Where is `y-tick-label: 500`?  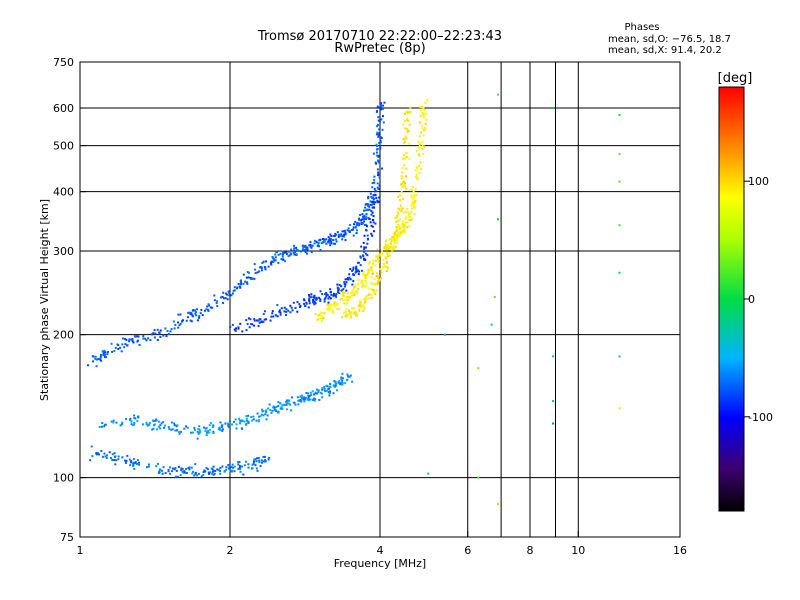
y-tick-label: 500 is located at coordinates (63, 146).